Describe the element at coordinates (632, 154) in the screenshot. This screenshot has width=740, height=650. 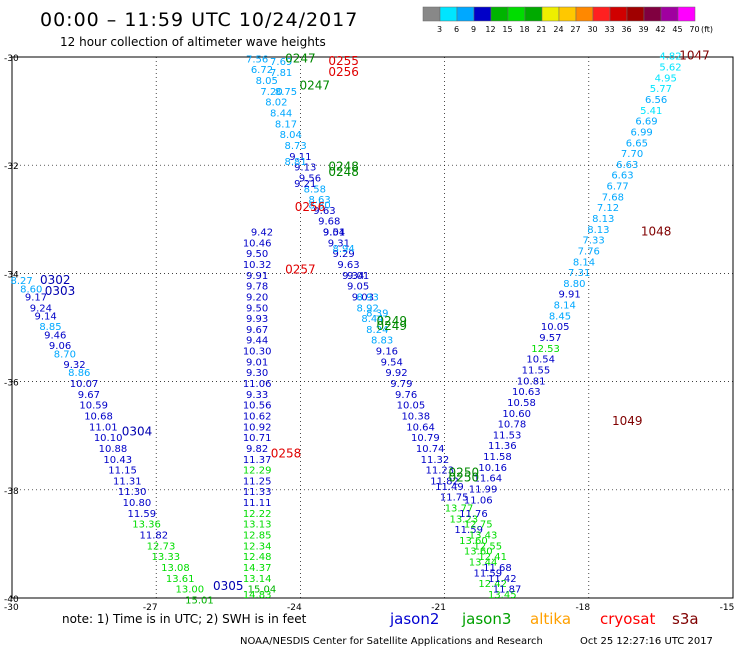
I see `data-point: 7.70` at that location.